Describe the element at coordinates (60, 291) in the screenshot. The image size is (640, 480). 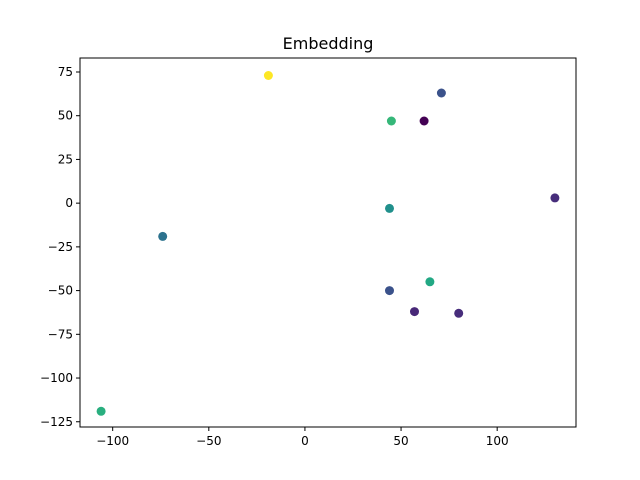
I see `y-tick-label-5: −50` at that location.